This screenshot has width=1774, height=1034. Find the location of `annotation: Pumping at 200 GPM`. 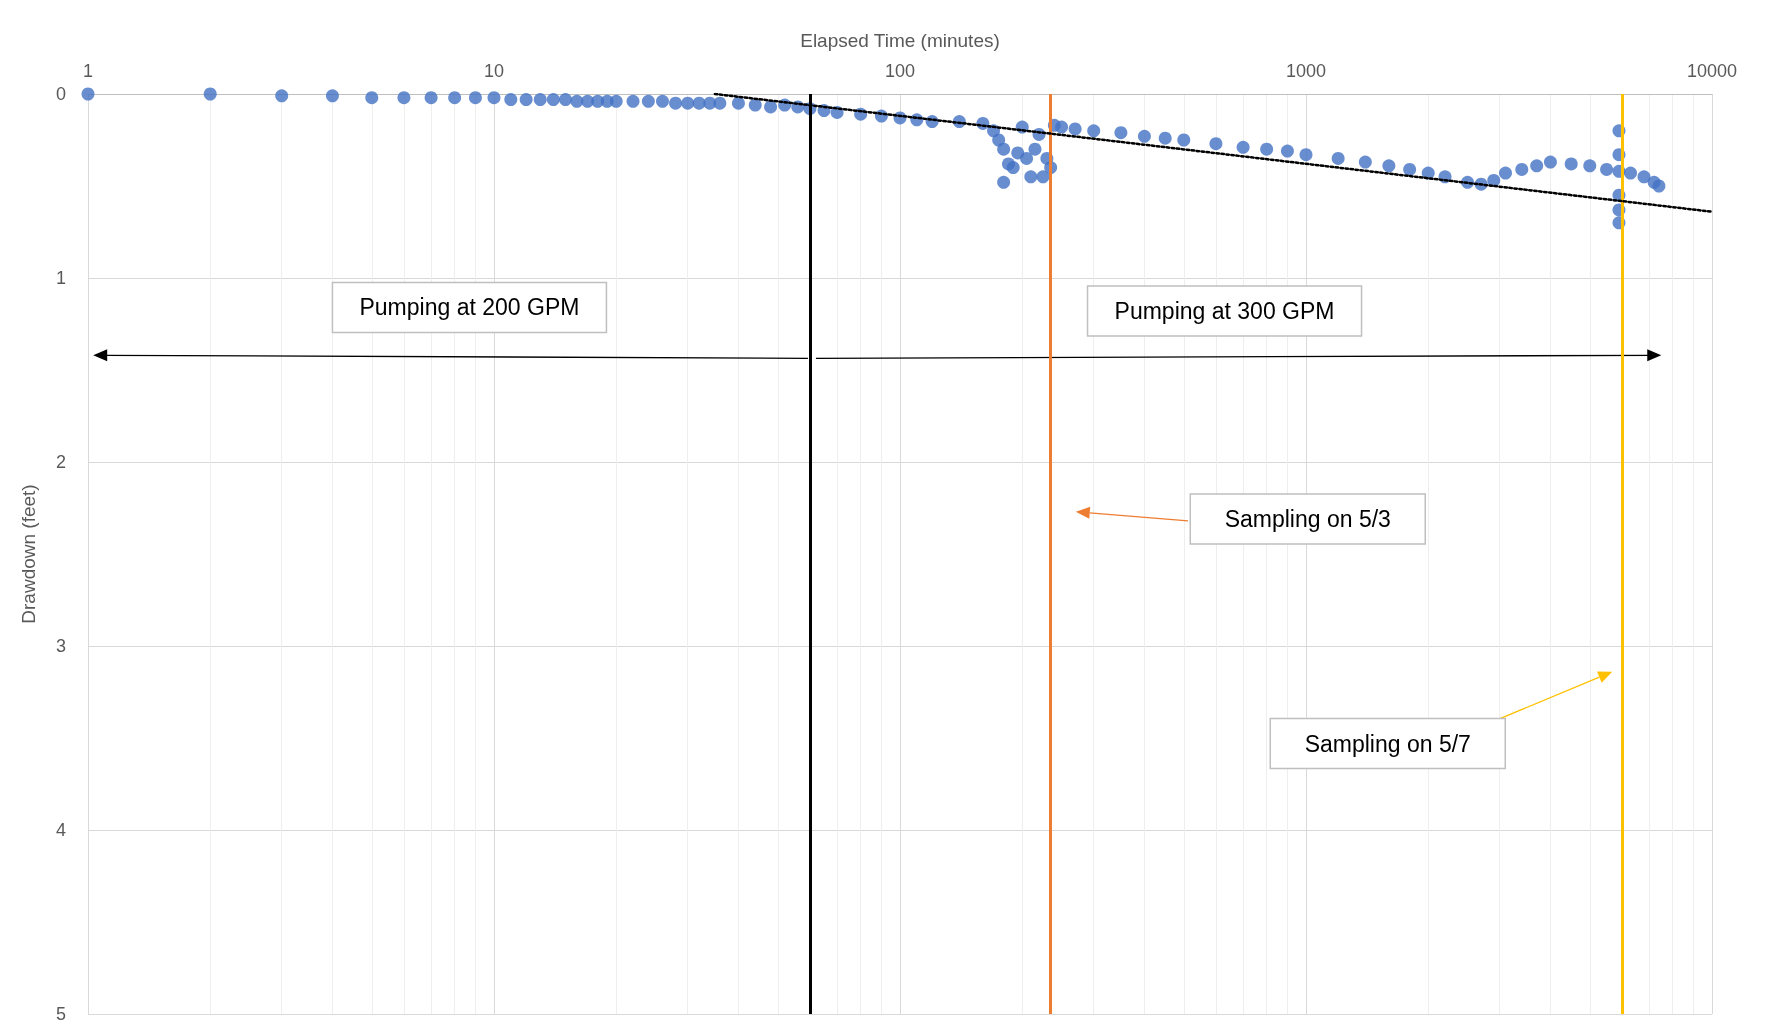

annotation: Pumping at 200 GPM is located at coordinates (469, 307).